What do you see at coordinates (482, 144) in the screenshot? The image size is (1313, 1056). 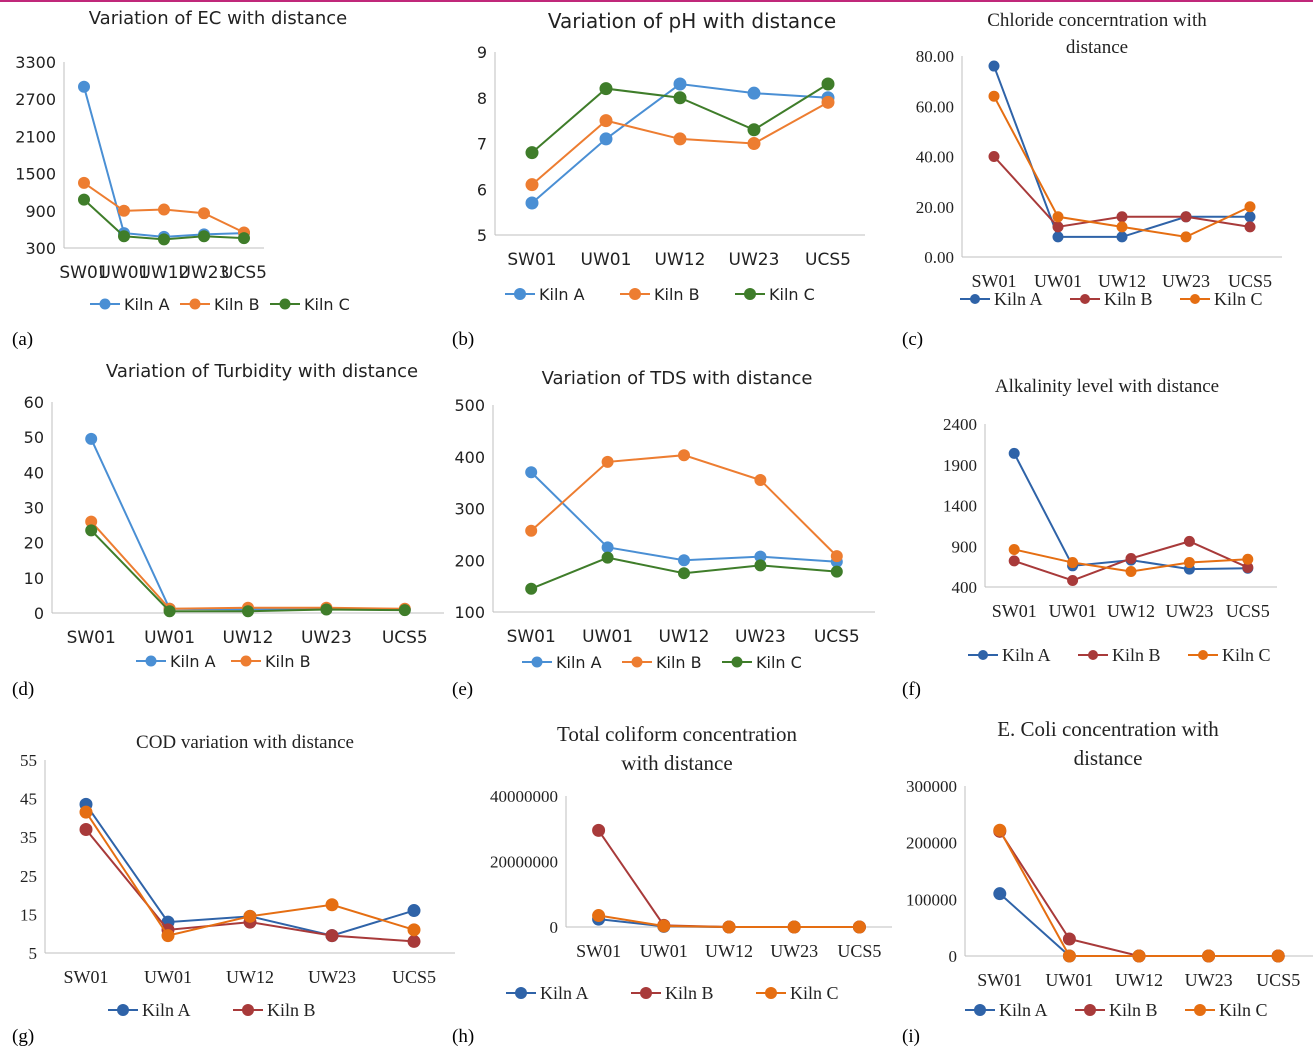 I see `y-tick-label: 7` at bounding box center [482, 144].